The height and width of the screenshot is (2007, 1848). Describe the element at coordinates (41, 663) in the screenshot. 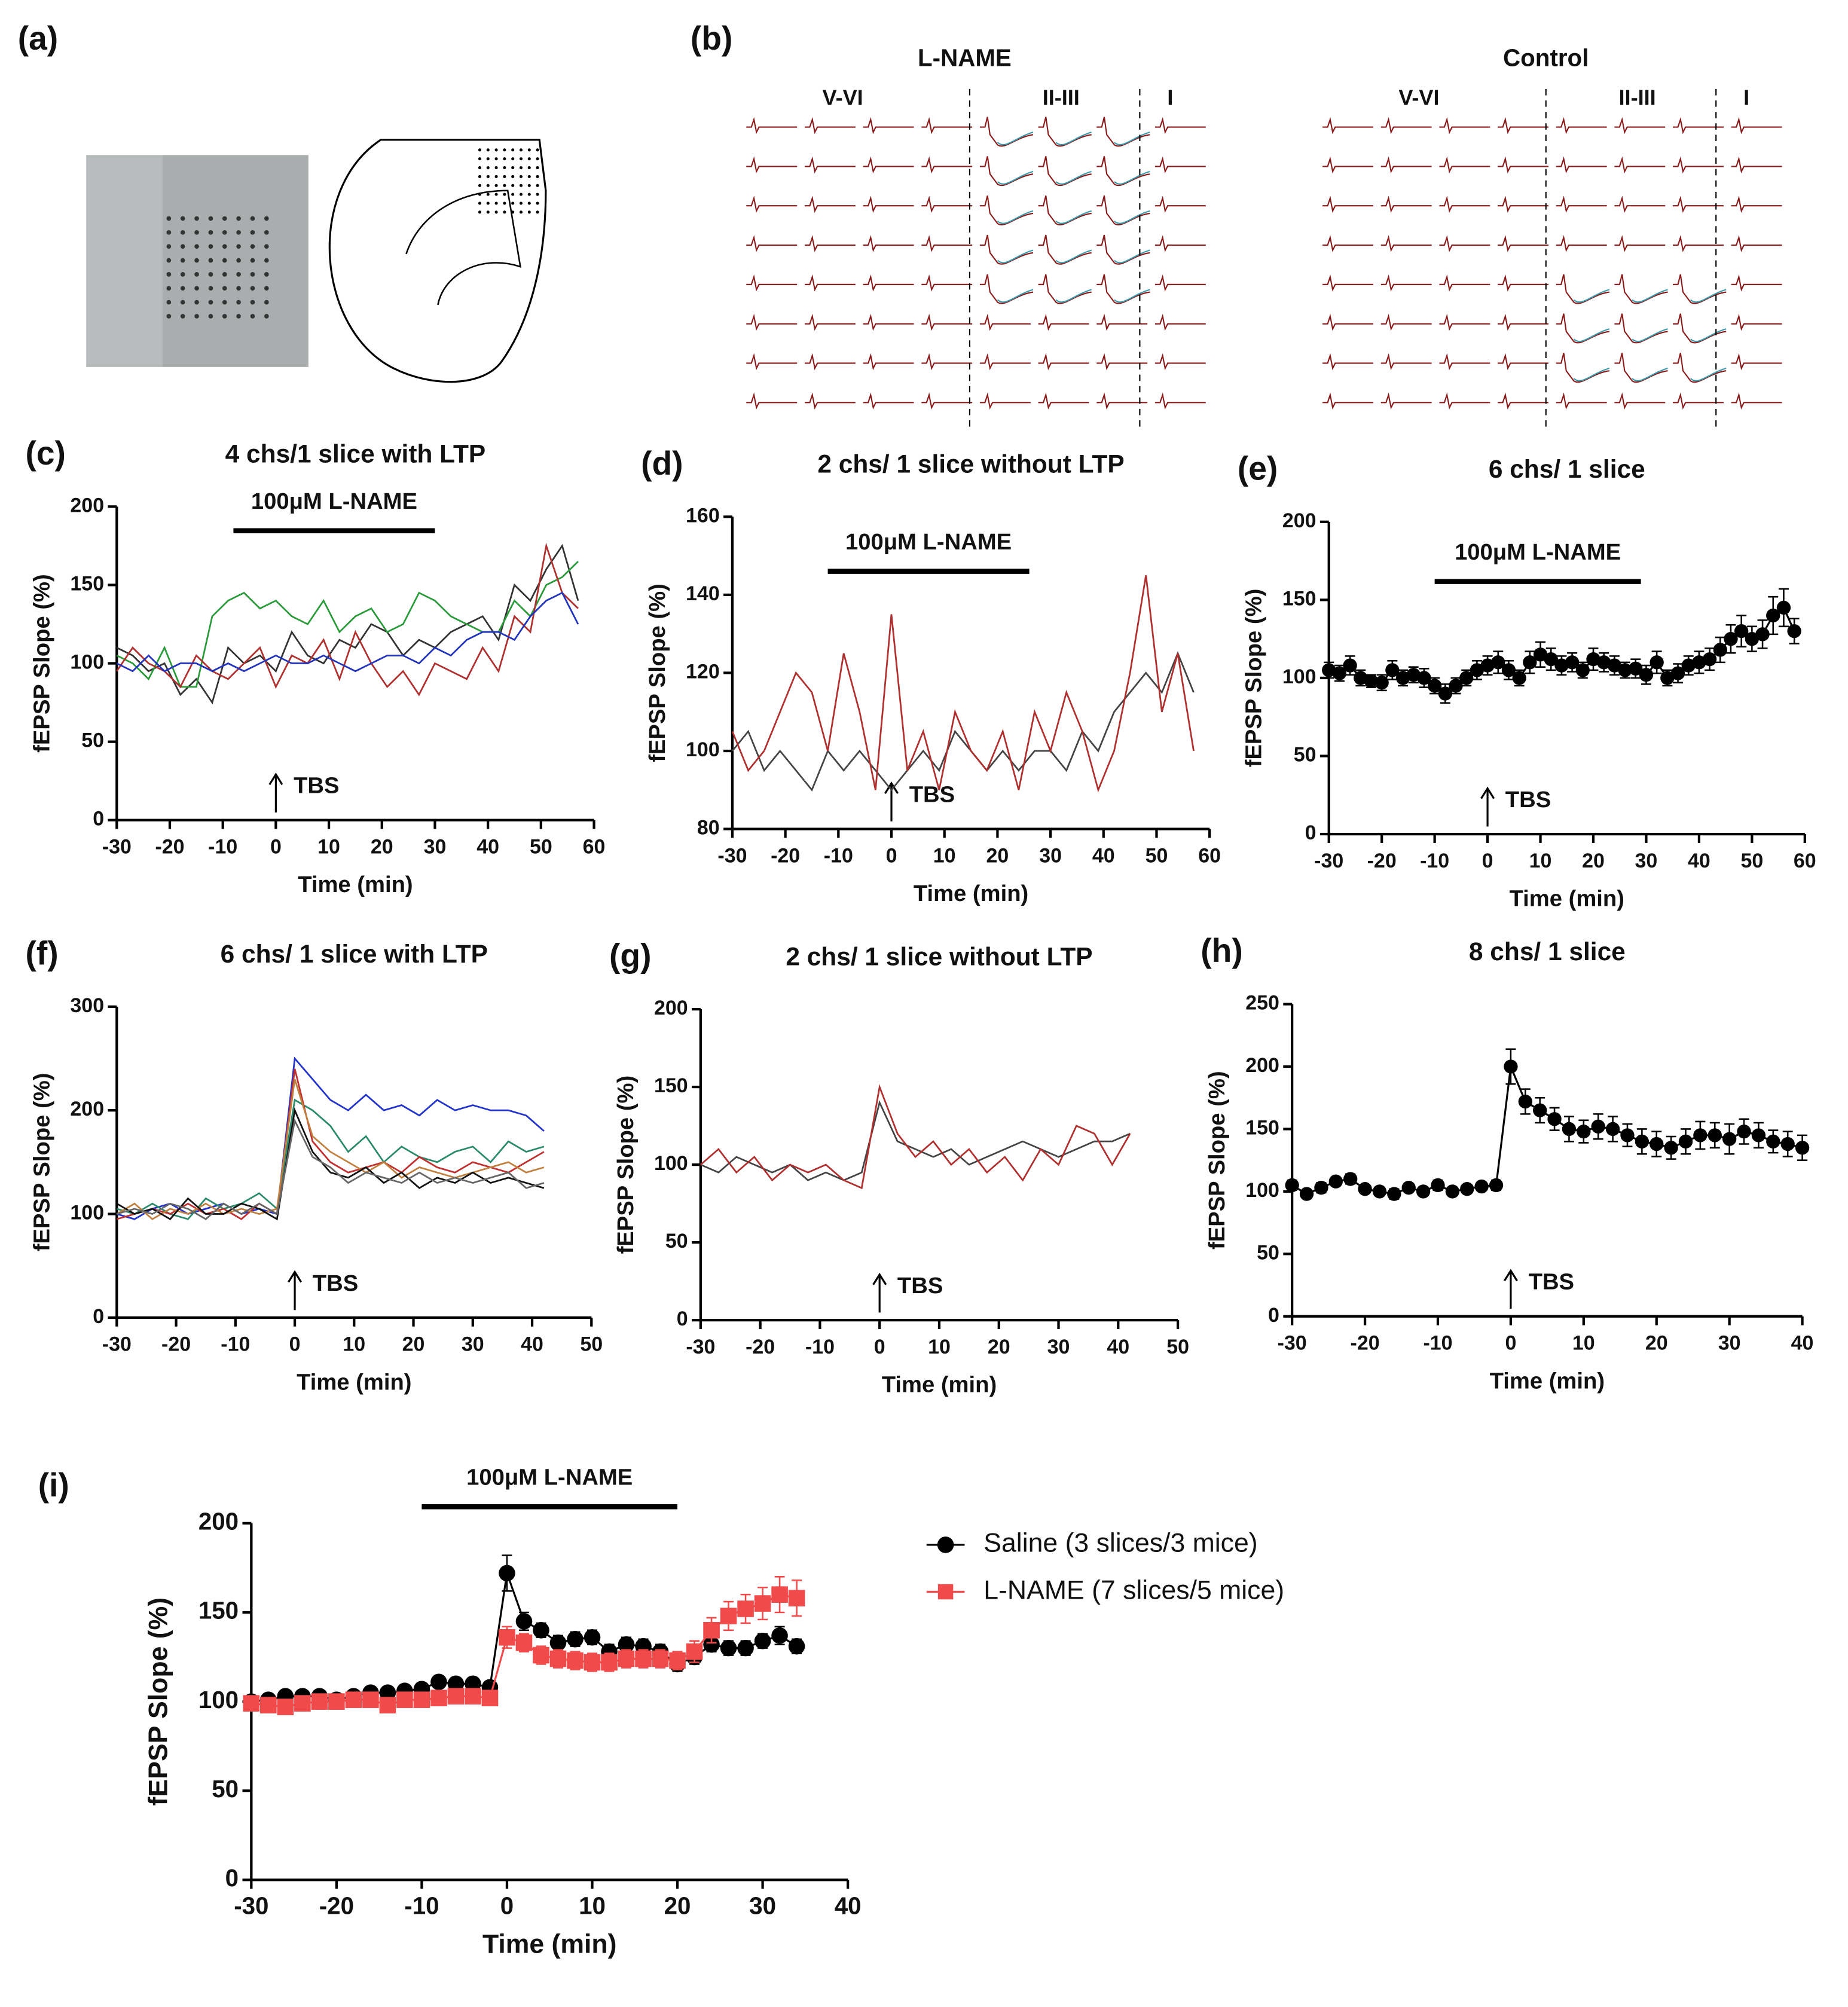

I see `y-axis-label: fEPSP Slope (%)` at that location.